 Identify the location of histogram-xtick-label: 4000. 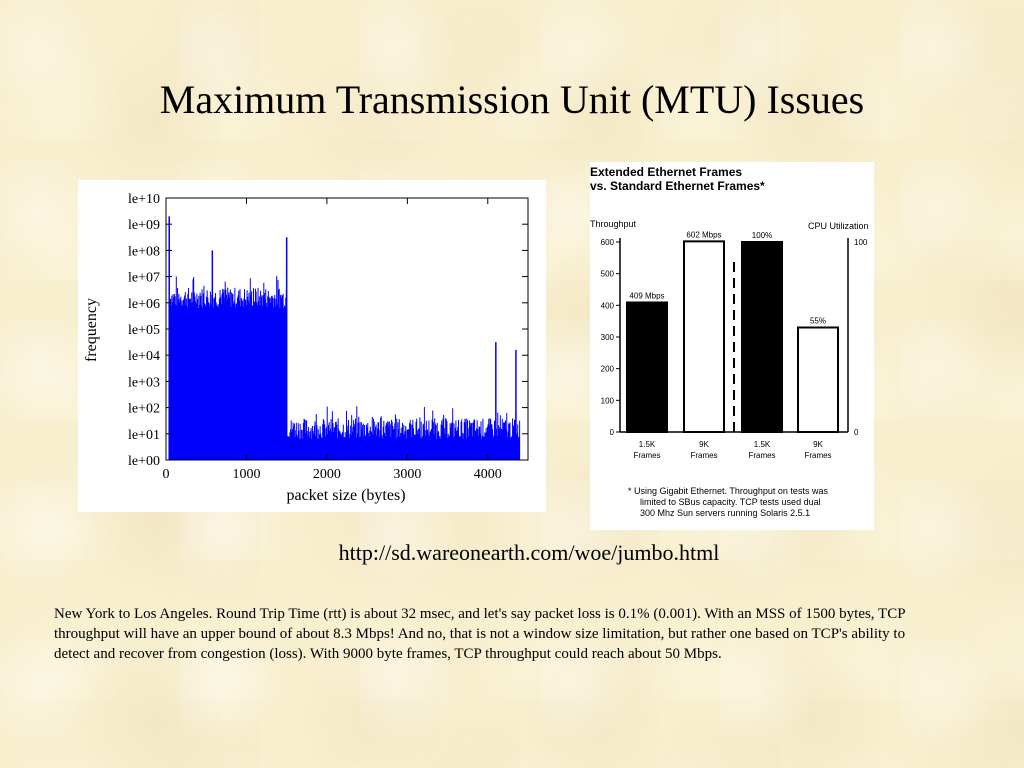
(488, 474).